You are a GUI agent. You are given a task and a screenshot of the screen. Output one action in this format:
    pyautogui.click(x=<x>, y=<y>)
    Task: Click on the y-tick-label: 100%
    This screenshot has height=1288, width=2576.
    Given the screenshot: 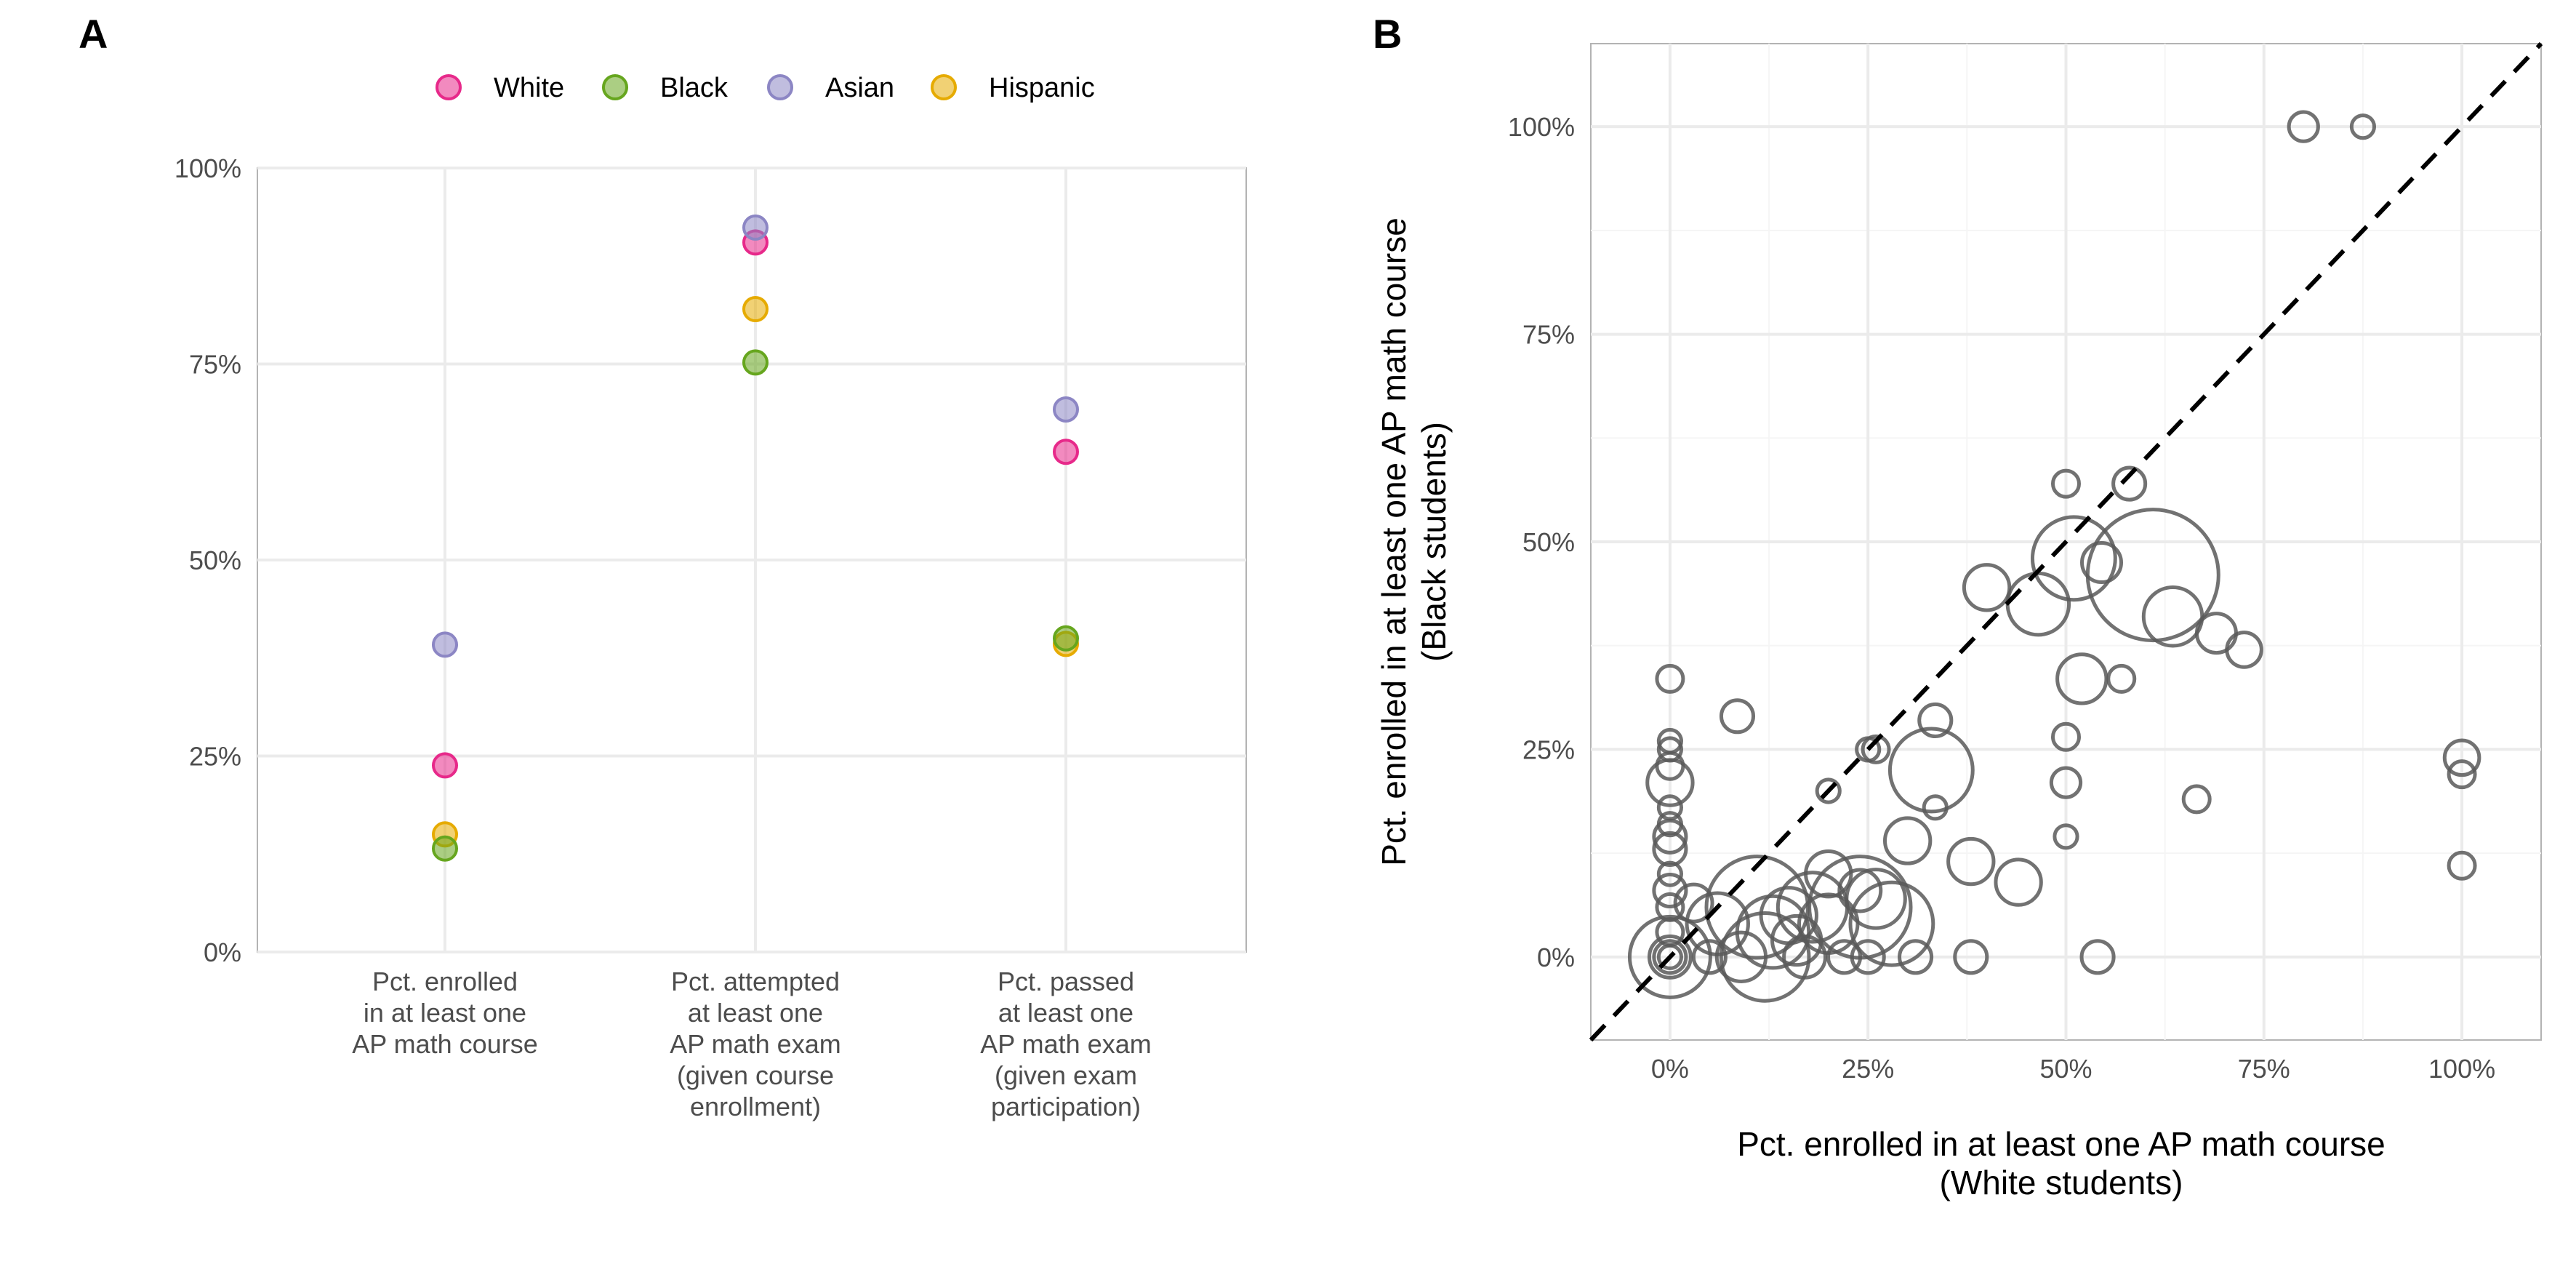 What is the action you would take?
    pyautogui.click(x=1542, y=127)
    